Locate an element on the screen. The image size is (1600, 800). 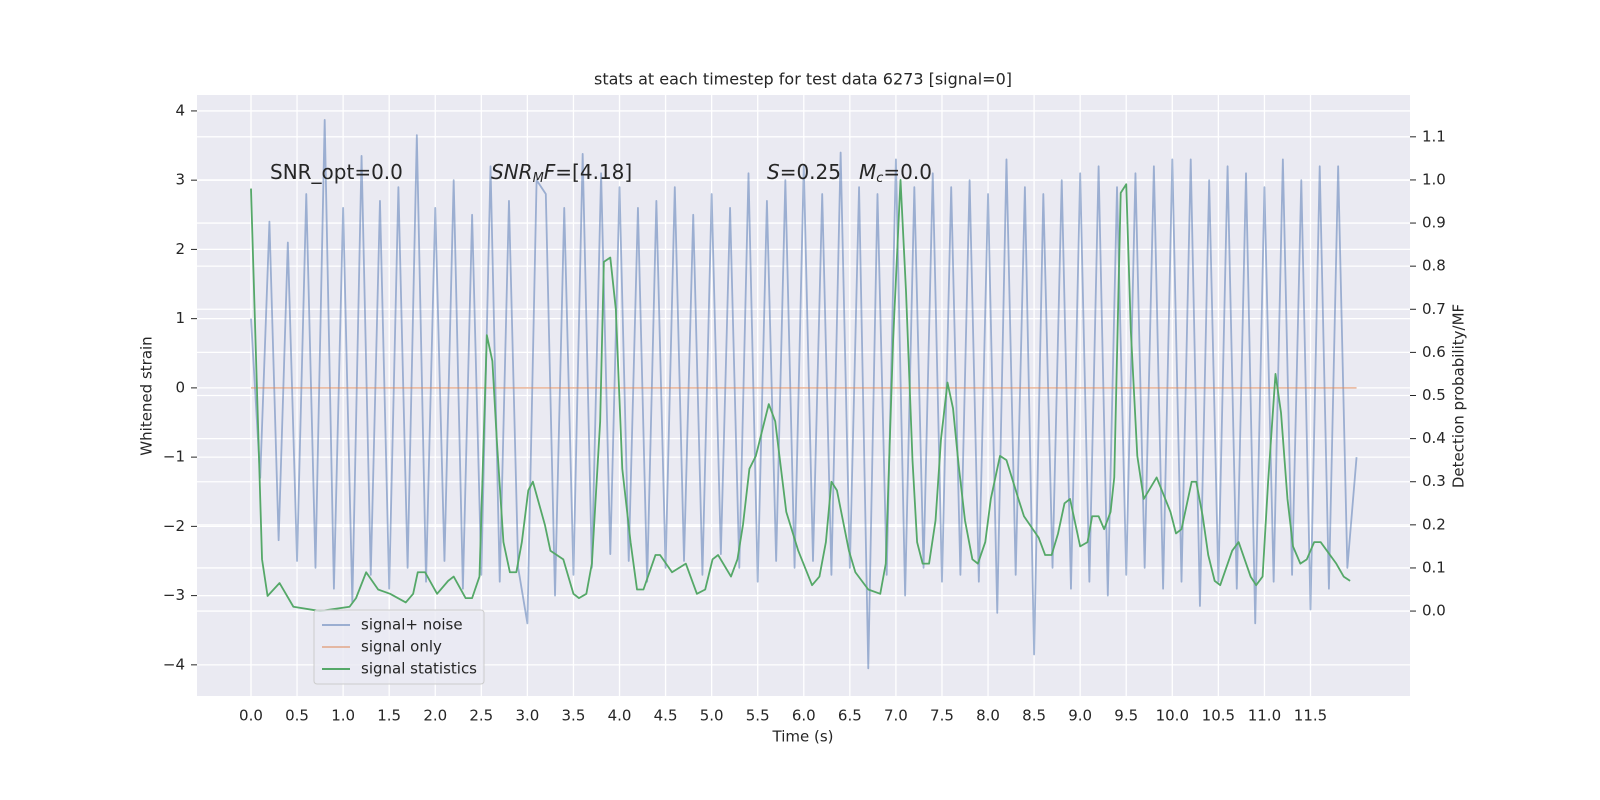
annotation-text: =[4.18] is located at coordinates (593, 172).